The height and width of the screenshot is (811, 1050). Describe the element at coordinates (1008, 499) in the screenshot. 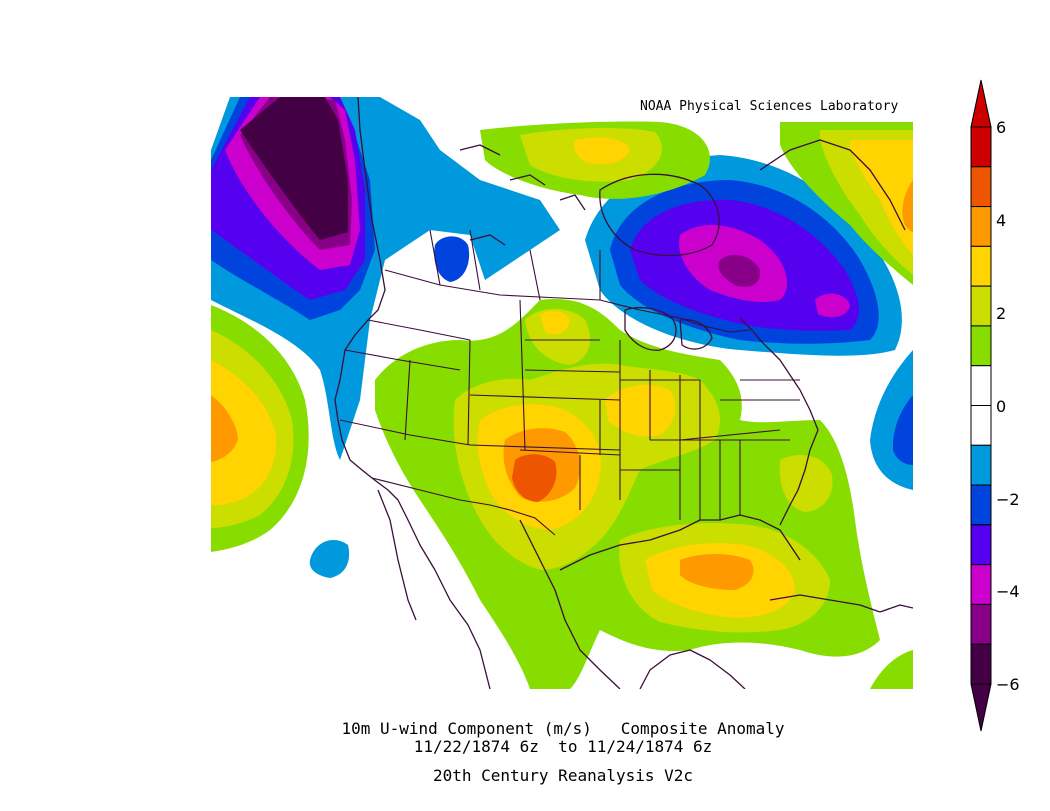

I see `colorbar-tick-neg2: −2` at that location.